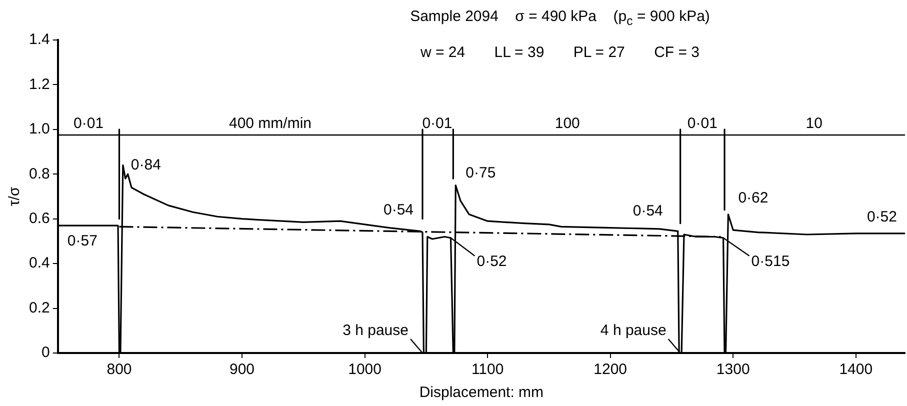 This screenshot has width=907, height=406. What do you see at coordinates (39, 218) in the screenshot?
I see `y-tick-label: 0.6` at bounding box center [39, 218].